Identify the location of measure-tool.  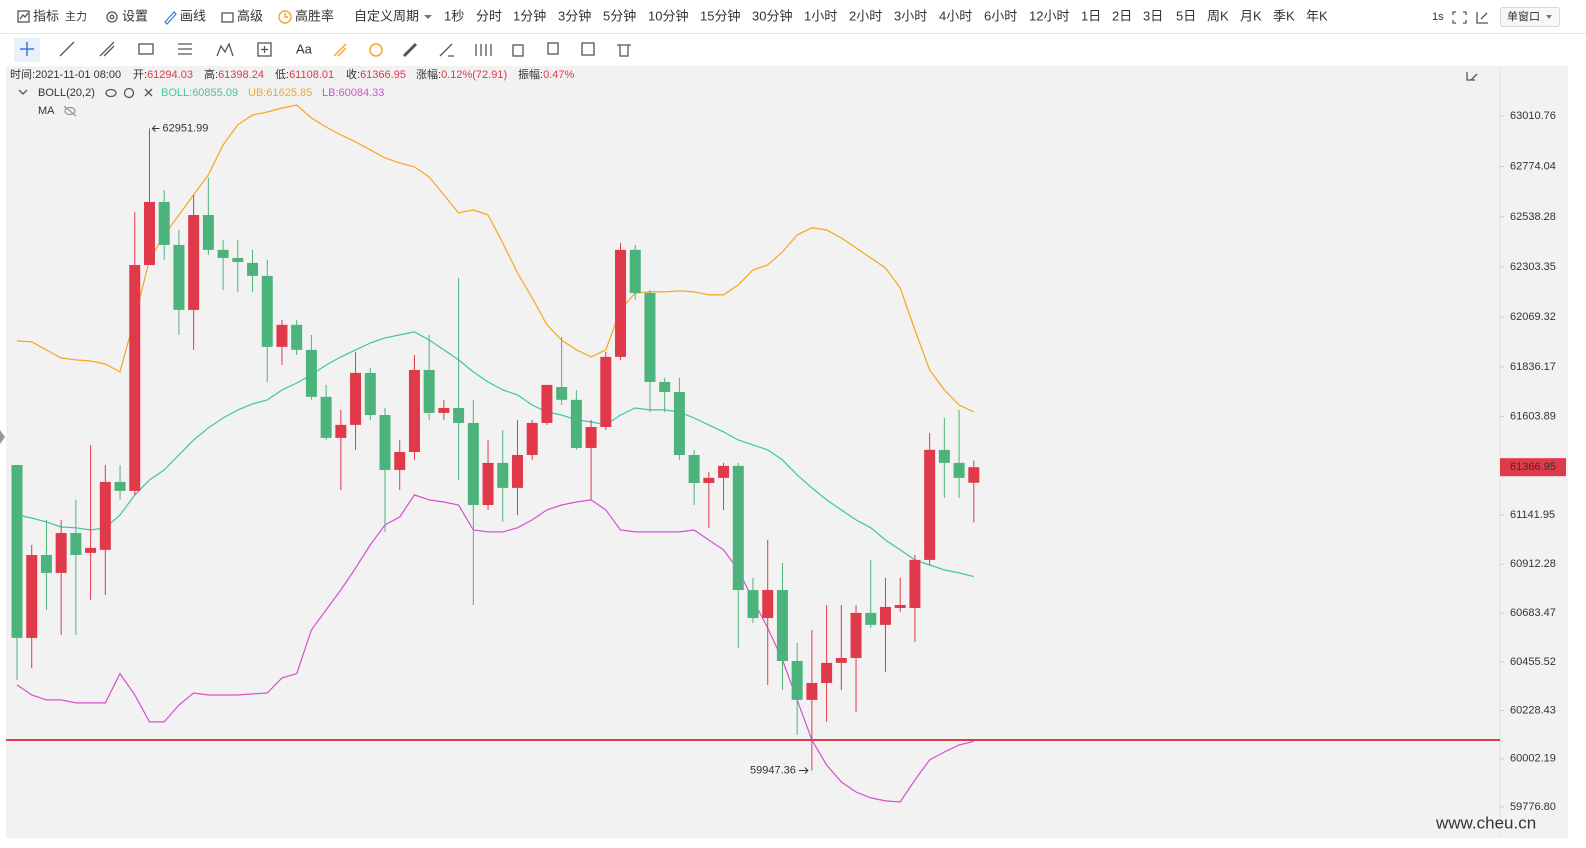
(264, 49).